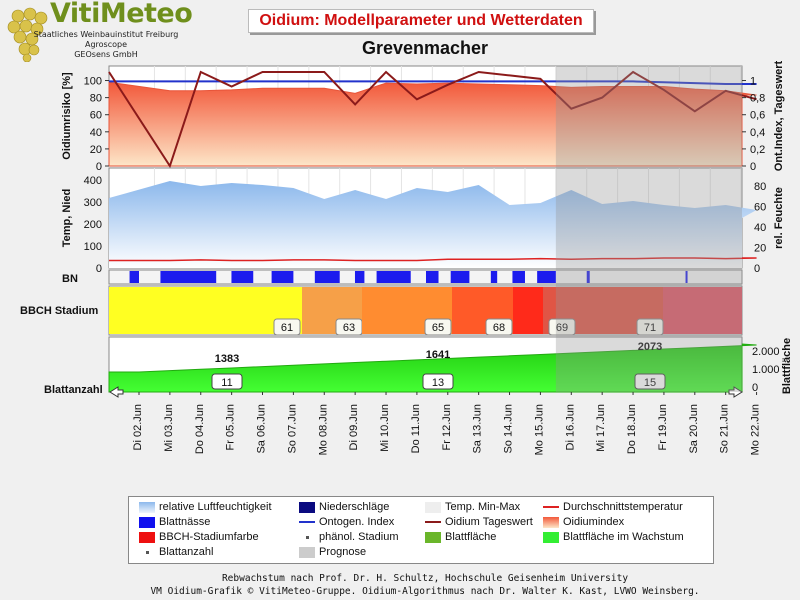 The image size is (800, 600). What do you see at coordinates (757, 133) in the screenshot?
I see `y-tick-ontogen: 0,4` at bounding box center [757, 133].